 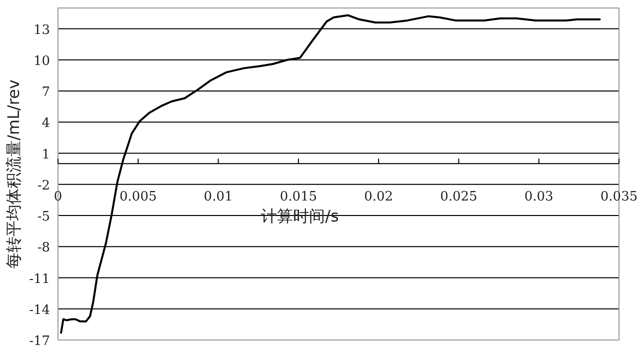 I want to click on x-tick-label: 0.005, so click(x=138, y=197).